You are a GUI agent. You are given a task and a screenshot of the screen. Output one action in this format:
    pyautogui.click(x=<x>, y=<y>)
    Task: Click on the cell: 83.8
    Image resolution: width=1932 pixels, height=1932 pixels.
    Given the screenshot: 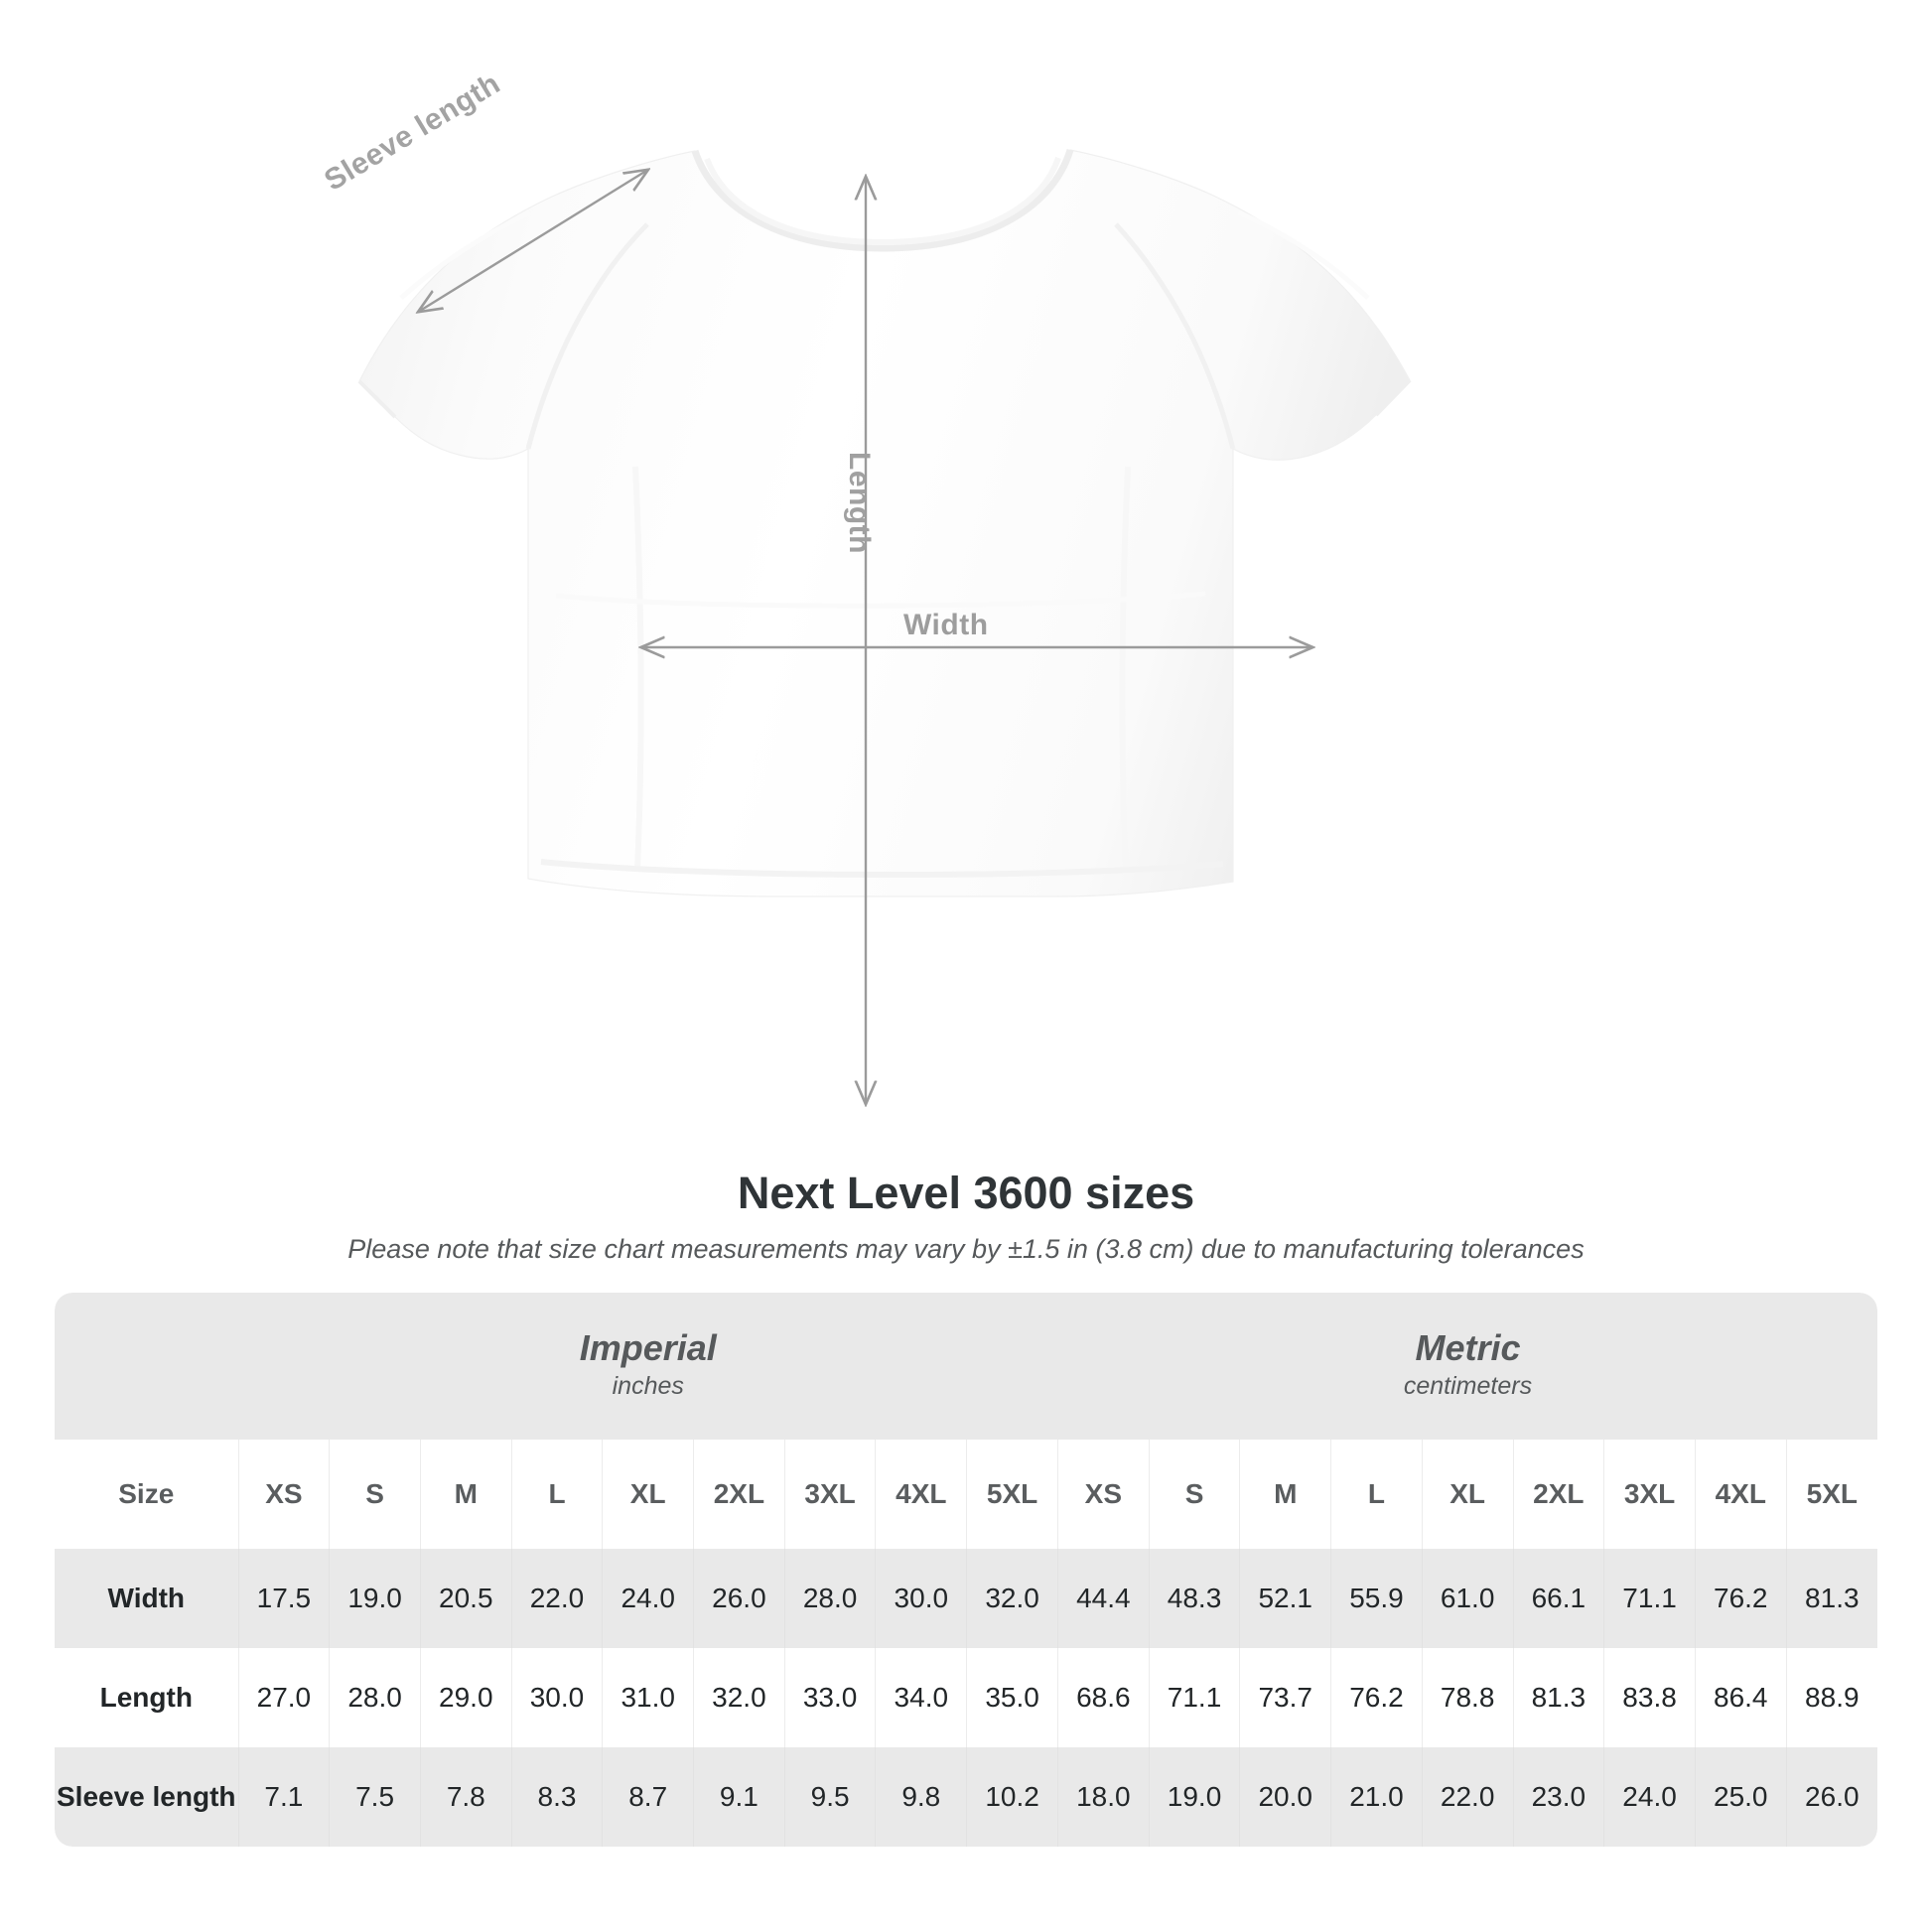 What is the action you would take?
    pyautogui.click(x=1650, y=1698)
    